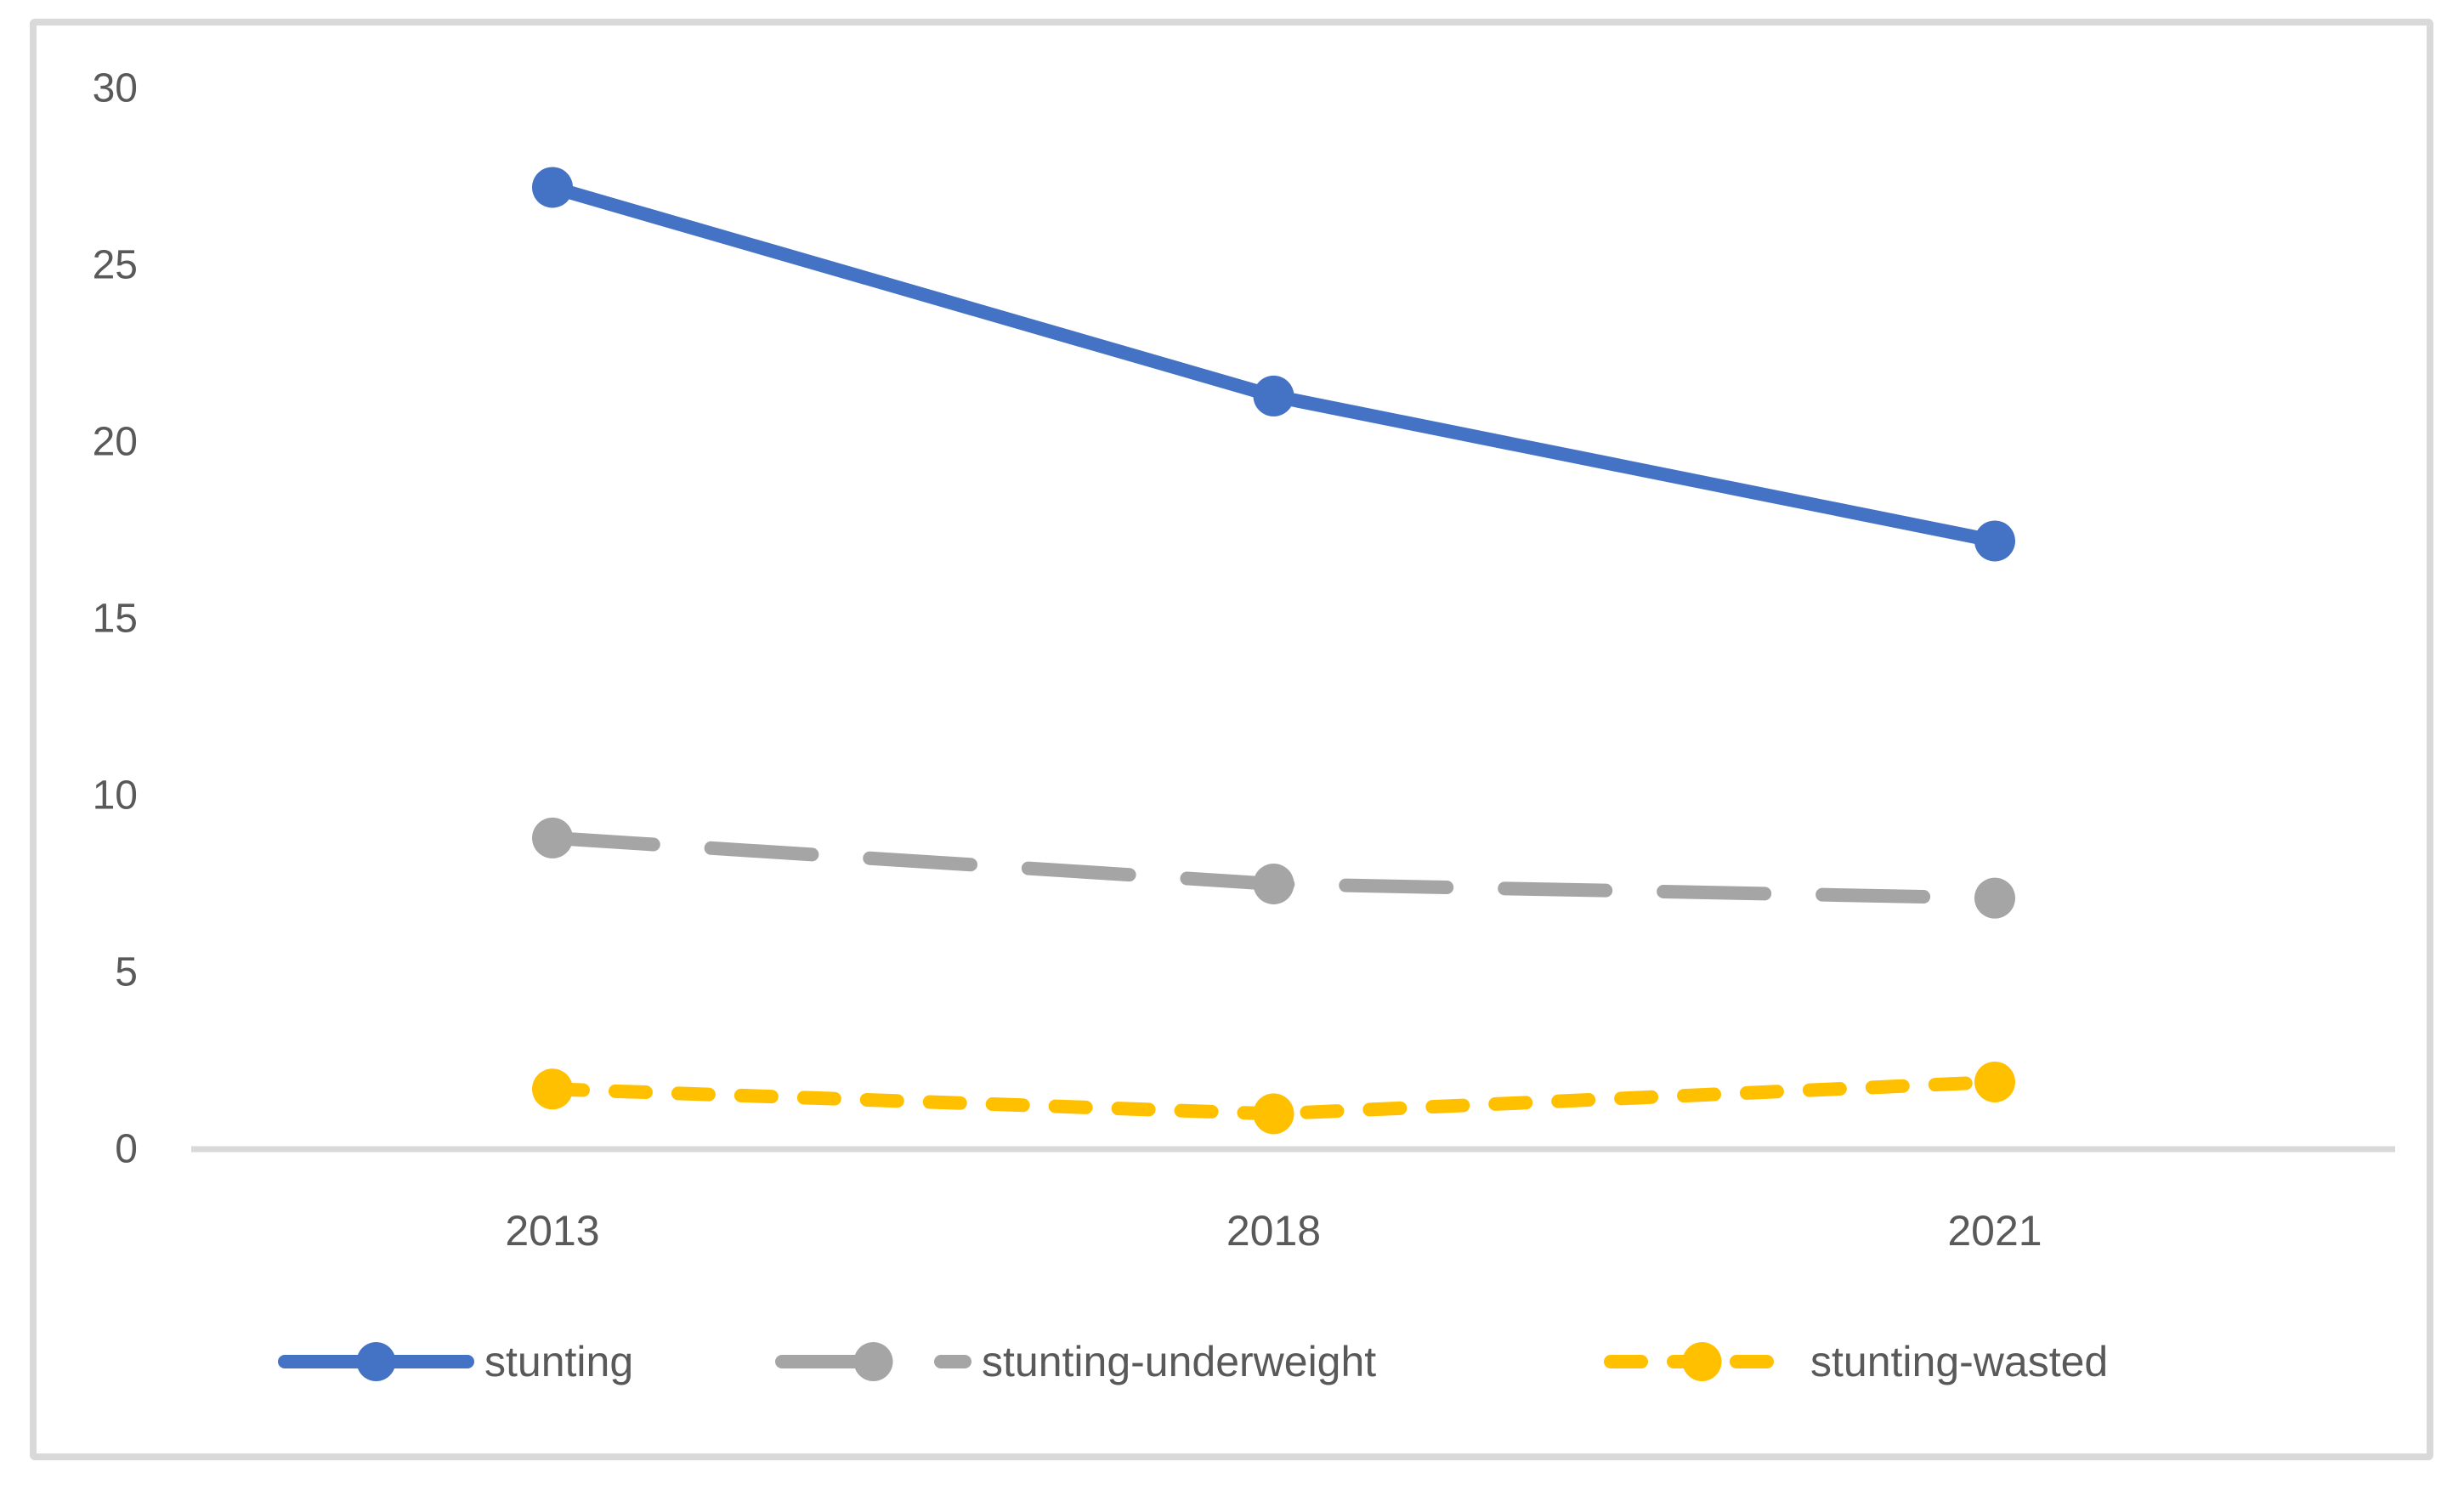 The image size is (2464, 1490). What do you see at coordinates (1274, 1114) in the screenshot?
I see `data-point-stunting-wasted-2018` at bounding box center [1274, 1114].